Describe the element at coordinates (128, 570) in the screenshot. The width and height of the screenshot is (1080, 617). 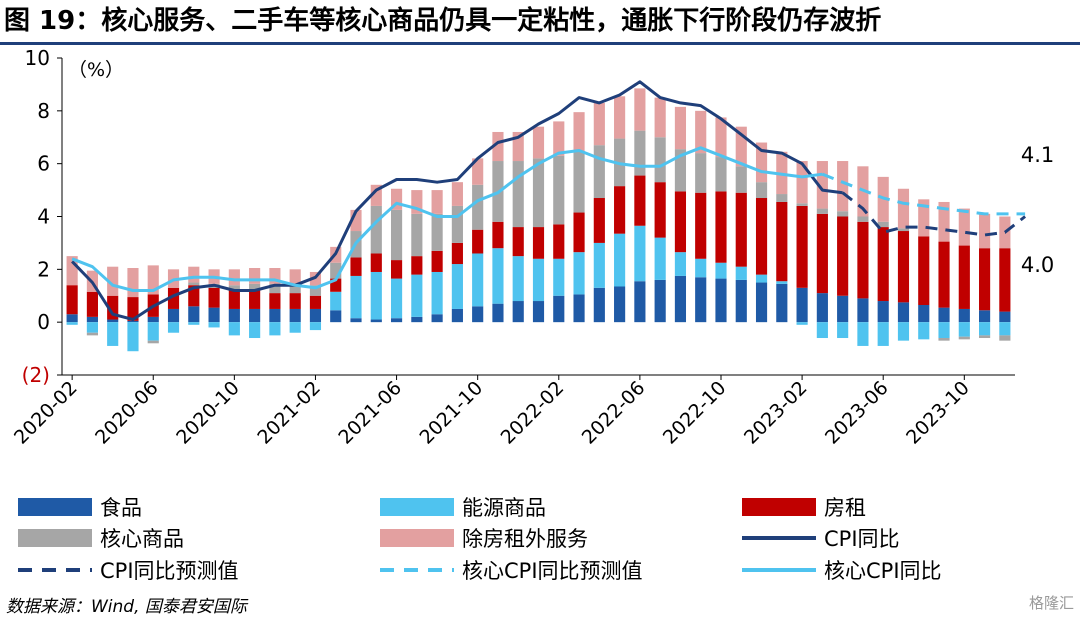
I see `legend-item-cpi-forecast: CPI同比预测值` at that location.